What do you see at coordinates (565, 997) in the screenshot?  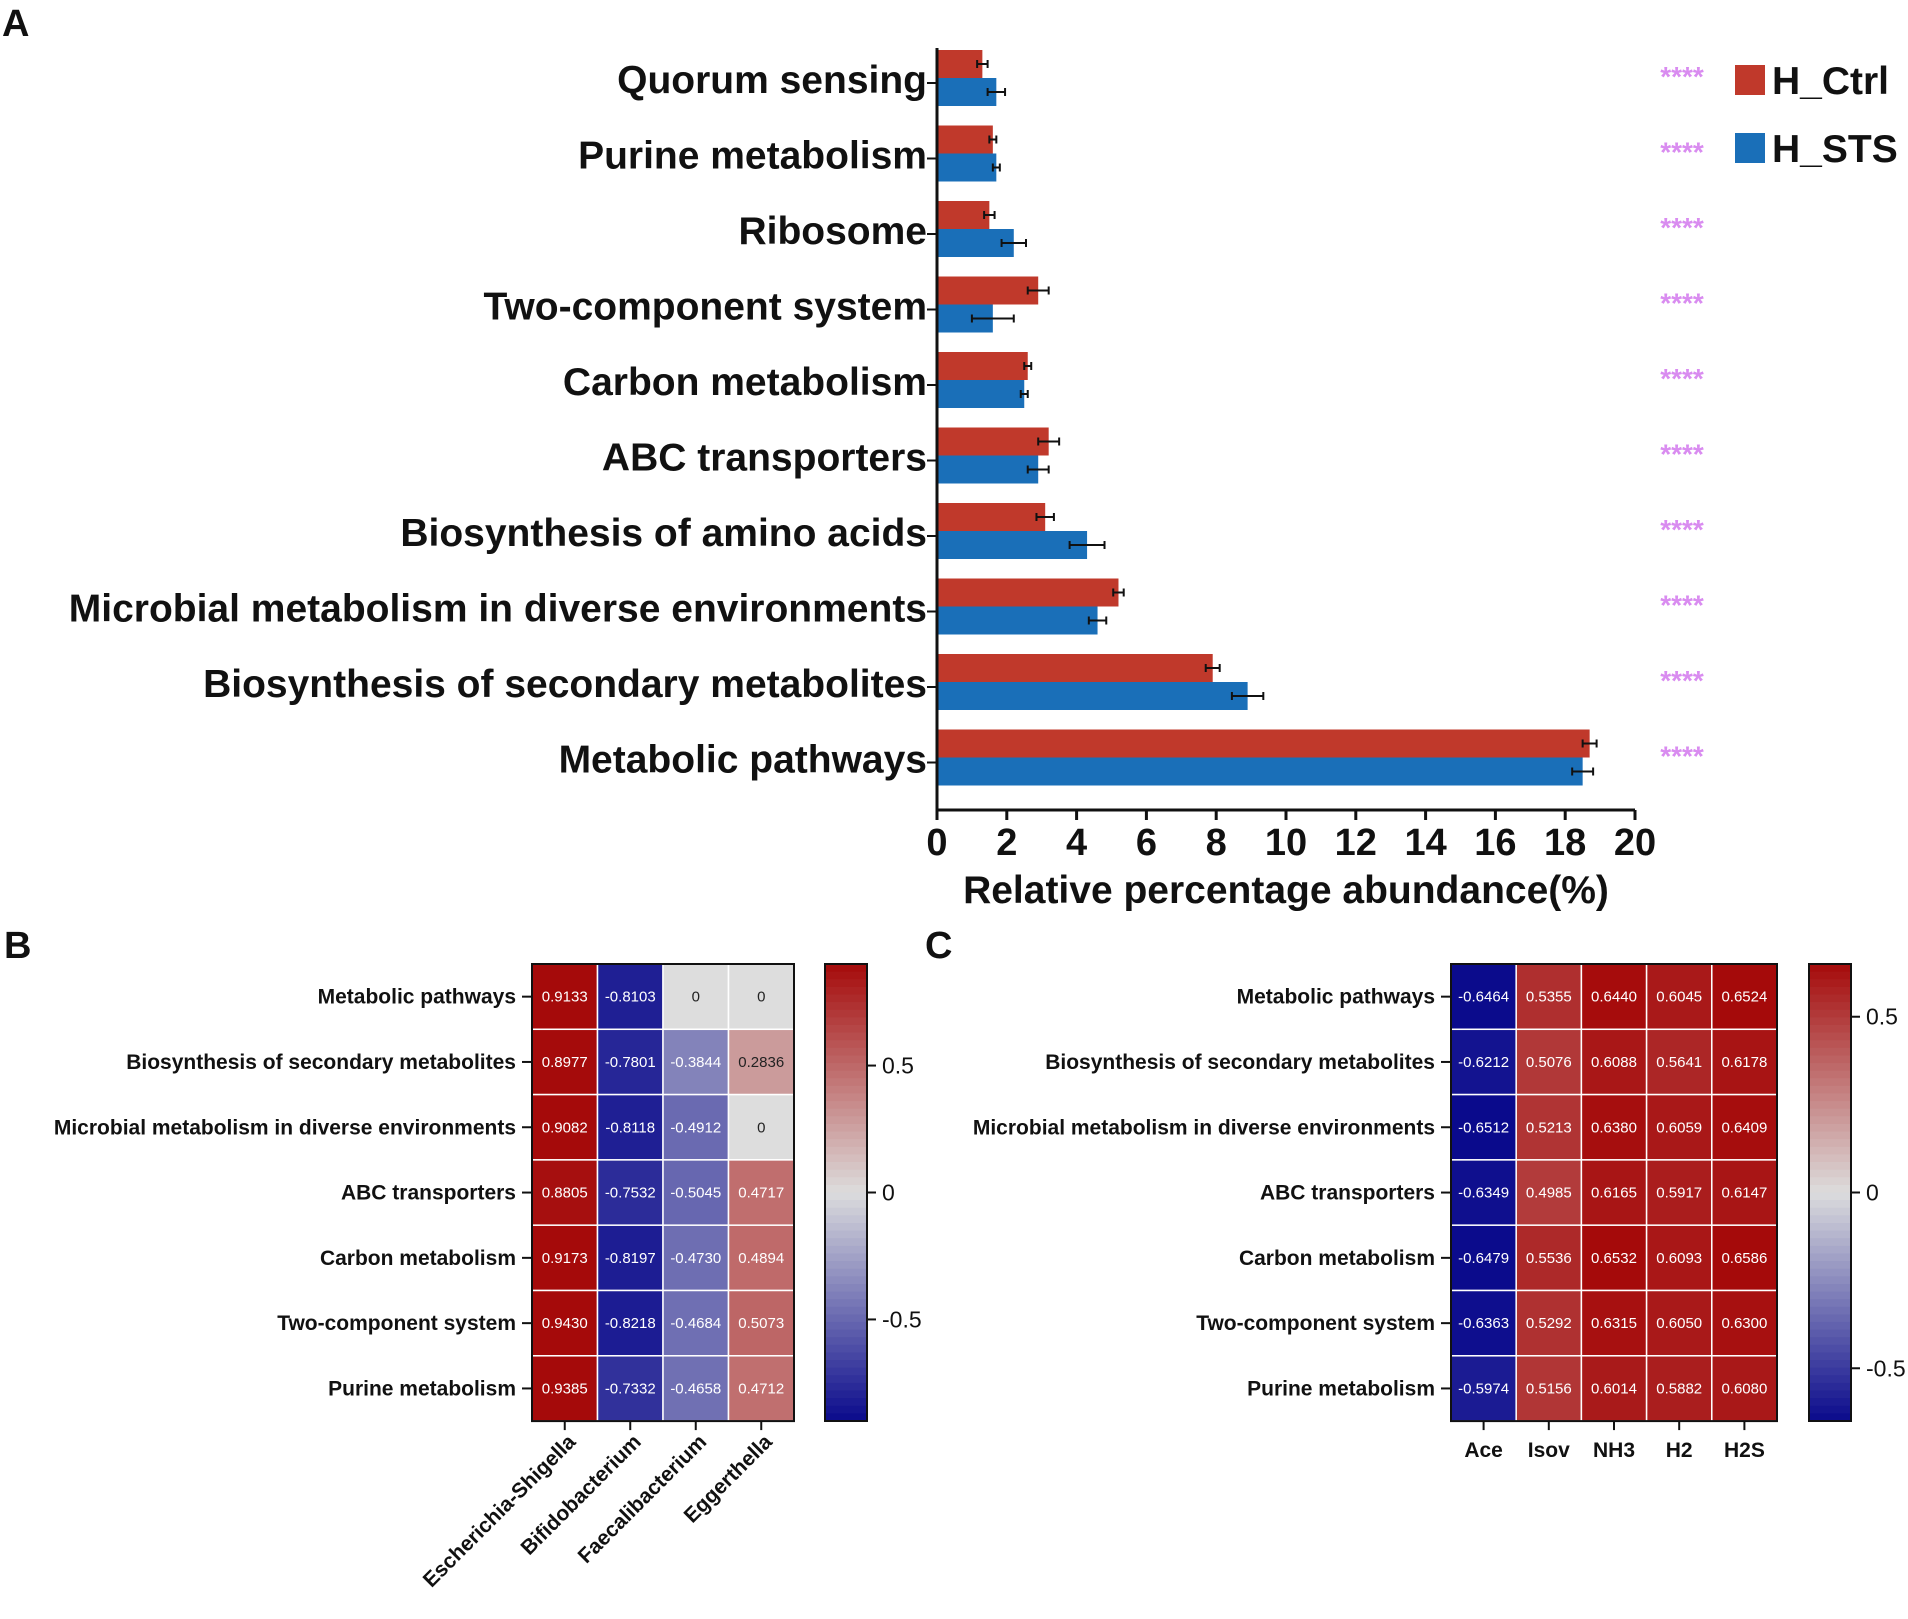 I see `cell-value: 0.9133` at bounding box center [565, 997].